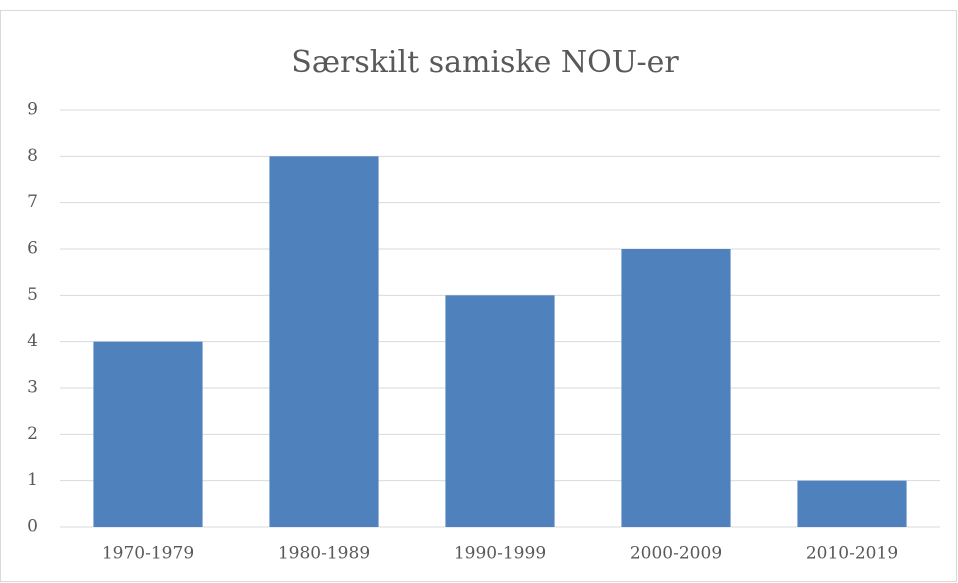 The width and height of the screenshot is (958, 583). What do you see at coordinates (32, 527) in the screenshot?
I see `y-tick-label: 0` at bounding box center [32, 527].